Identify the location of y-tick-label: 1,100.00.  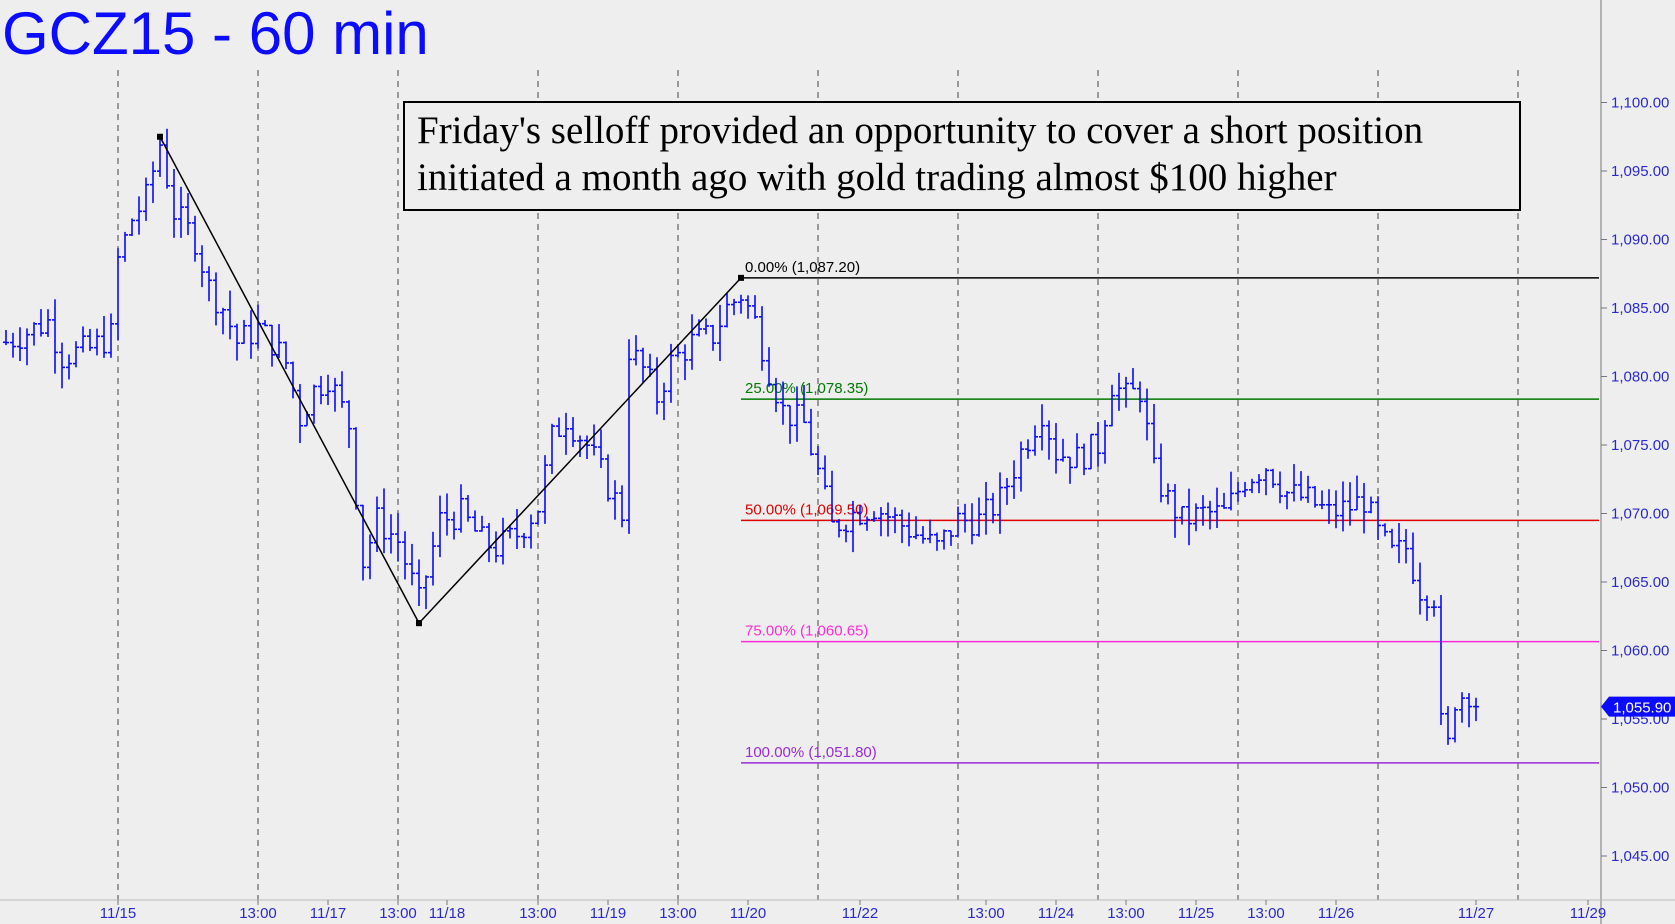
(1640, 103).